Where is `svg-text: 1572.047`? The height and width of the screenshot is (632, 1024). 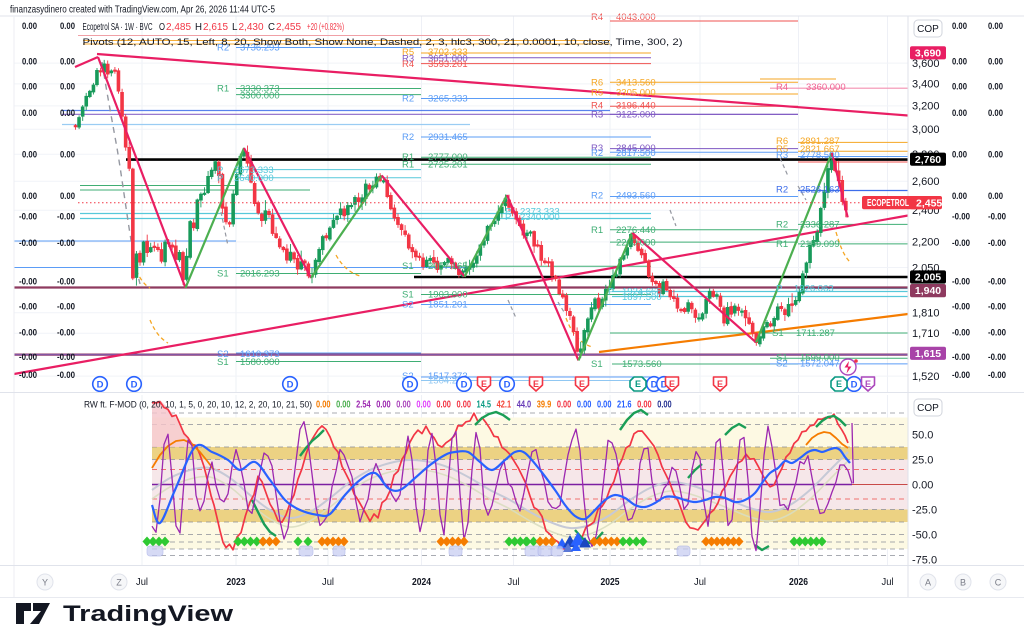 svg-text: 1572.047 is located at coordinates (820, 364).